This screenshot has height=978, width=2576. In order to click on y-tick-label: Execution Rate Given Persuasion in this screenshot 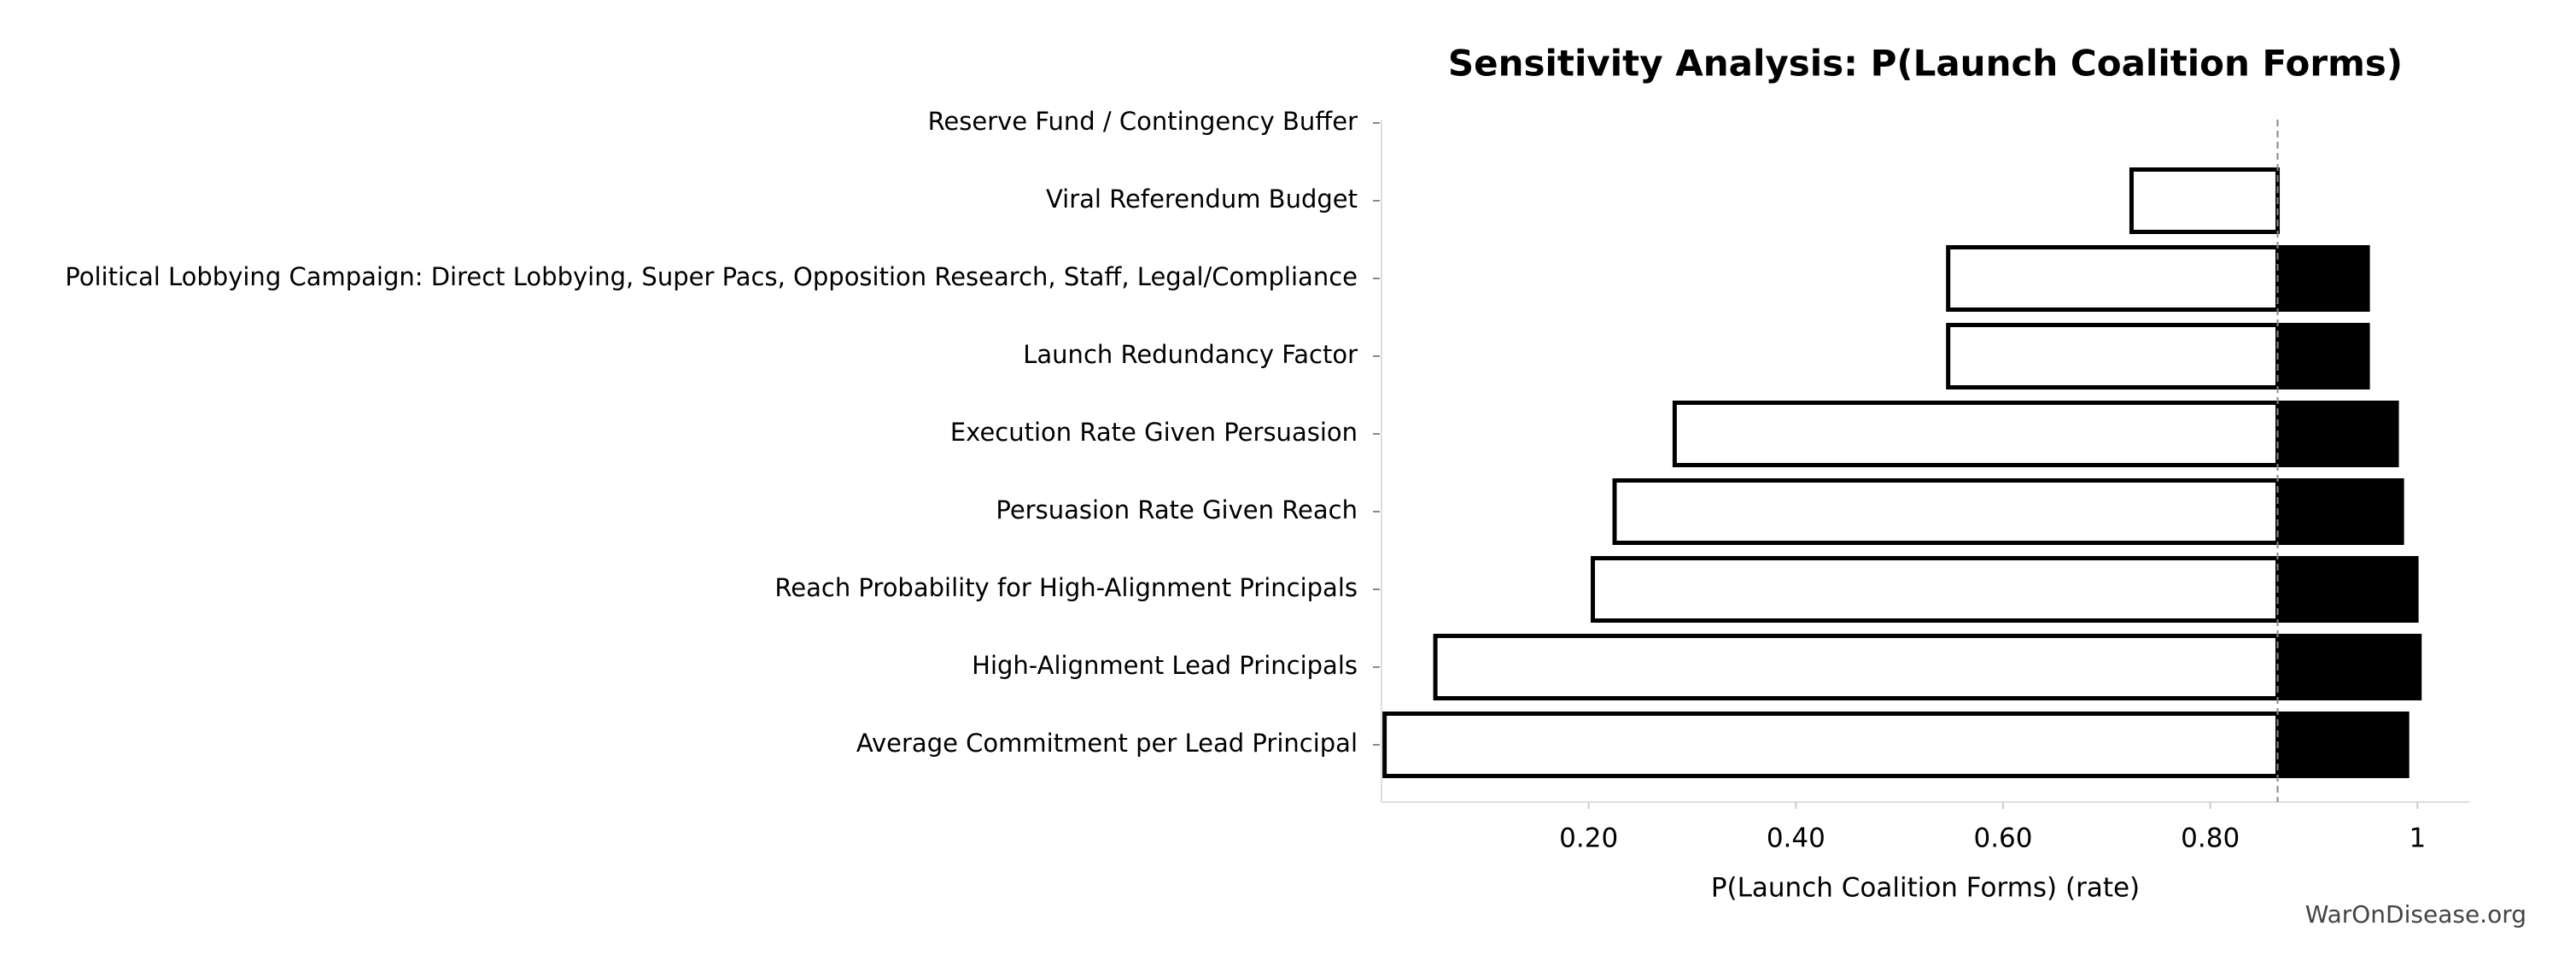, I will do `click(1154, 432)`.